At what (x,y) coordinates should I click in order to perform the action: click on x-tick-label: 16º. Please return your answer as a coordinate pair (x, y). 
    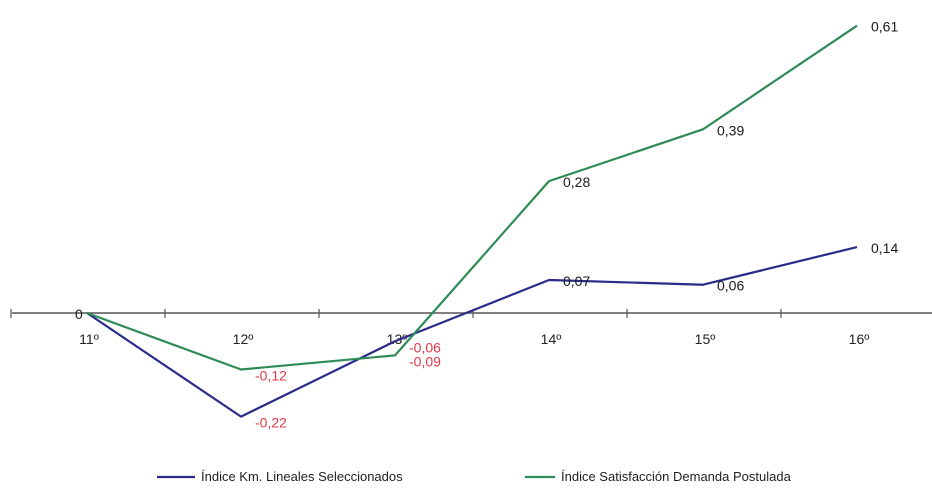
    Looking at the image, I should click on (859, 339).